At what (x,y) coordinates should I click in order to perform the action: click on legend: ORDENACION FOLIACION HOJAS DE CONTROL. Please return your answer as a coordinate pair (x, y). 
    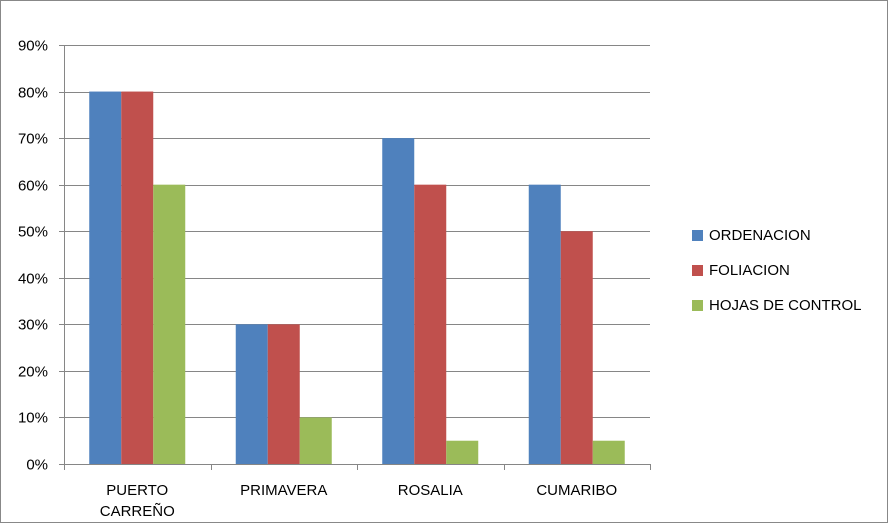
    Looking at the image, I should click on (777, 270).